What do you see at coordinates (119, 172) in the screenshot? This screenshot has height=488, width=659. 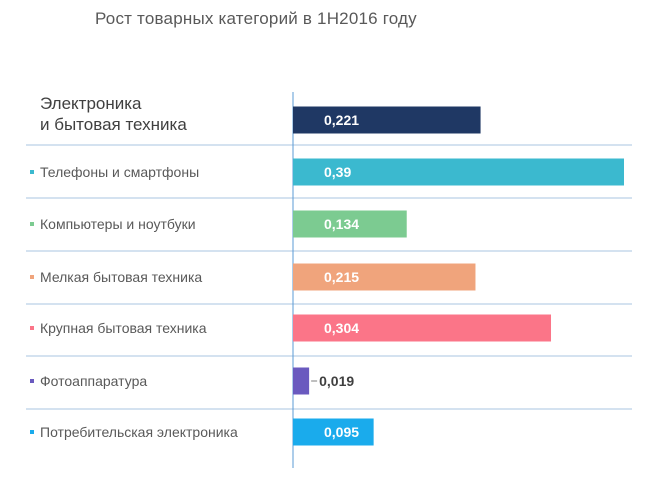 I see `category-label-1: Телефоны и смартфоны` at bounding box center [119, 172].